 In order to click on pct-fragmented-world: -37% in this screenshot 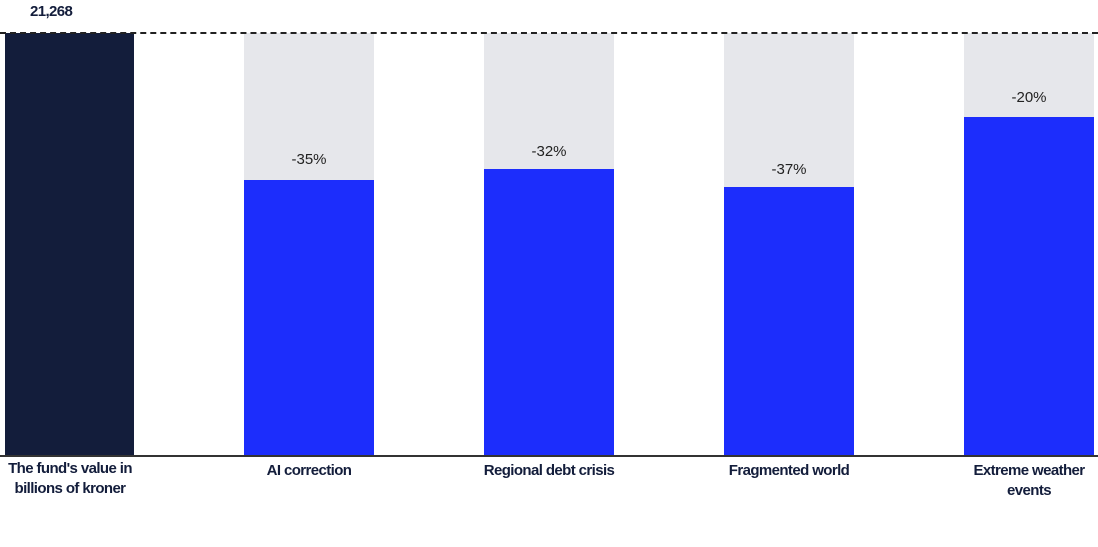, I will do `click(789, 169)`.